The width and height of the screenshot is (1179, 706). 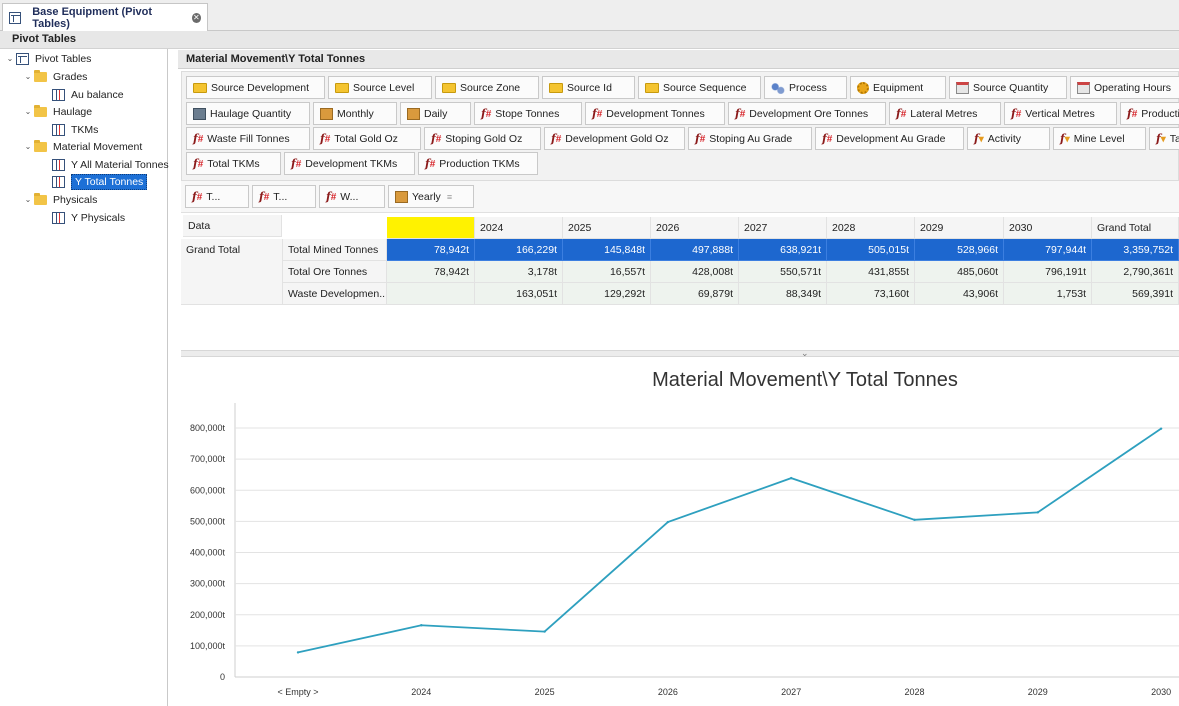 What do you see at coordinates (1048, 228) in the screenshot?
I see `column-header: 2030` at bounding box center [1048, 228].